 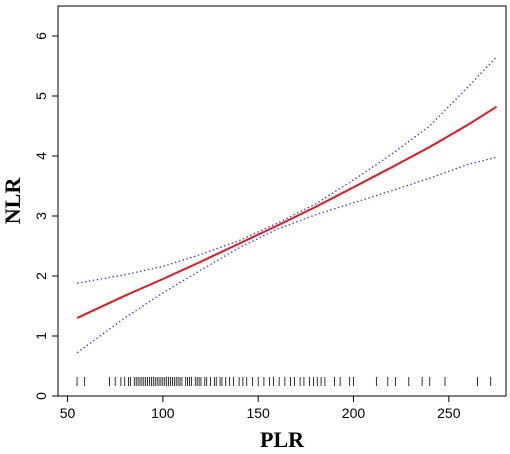 What do you see at coordinates (41, 156) in the screenshot?
I see `y-tick-label-4: 4` at bounding box center [41, 156].